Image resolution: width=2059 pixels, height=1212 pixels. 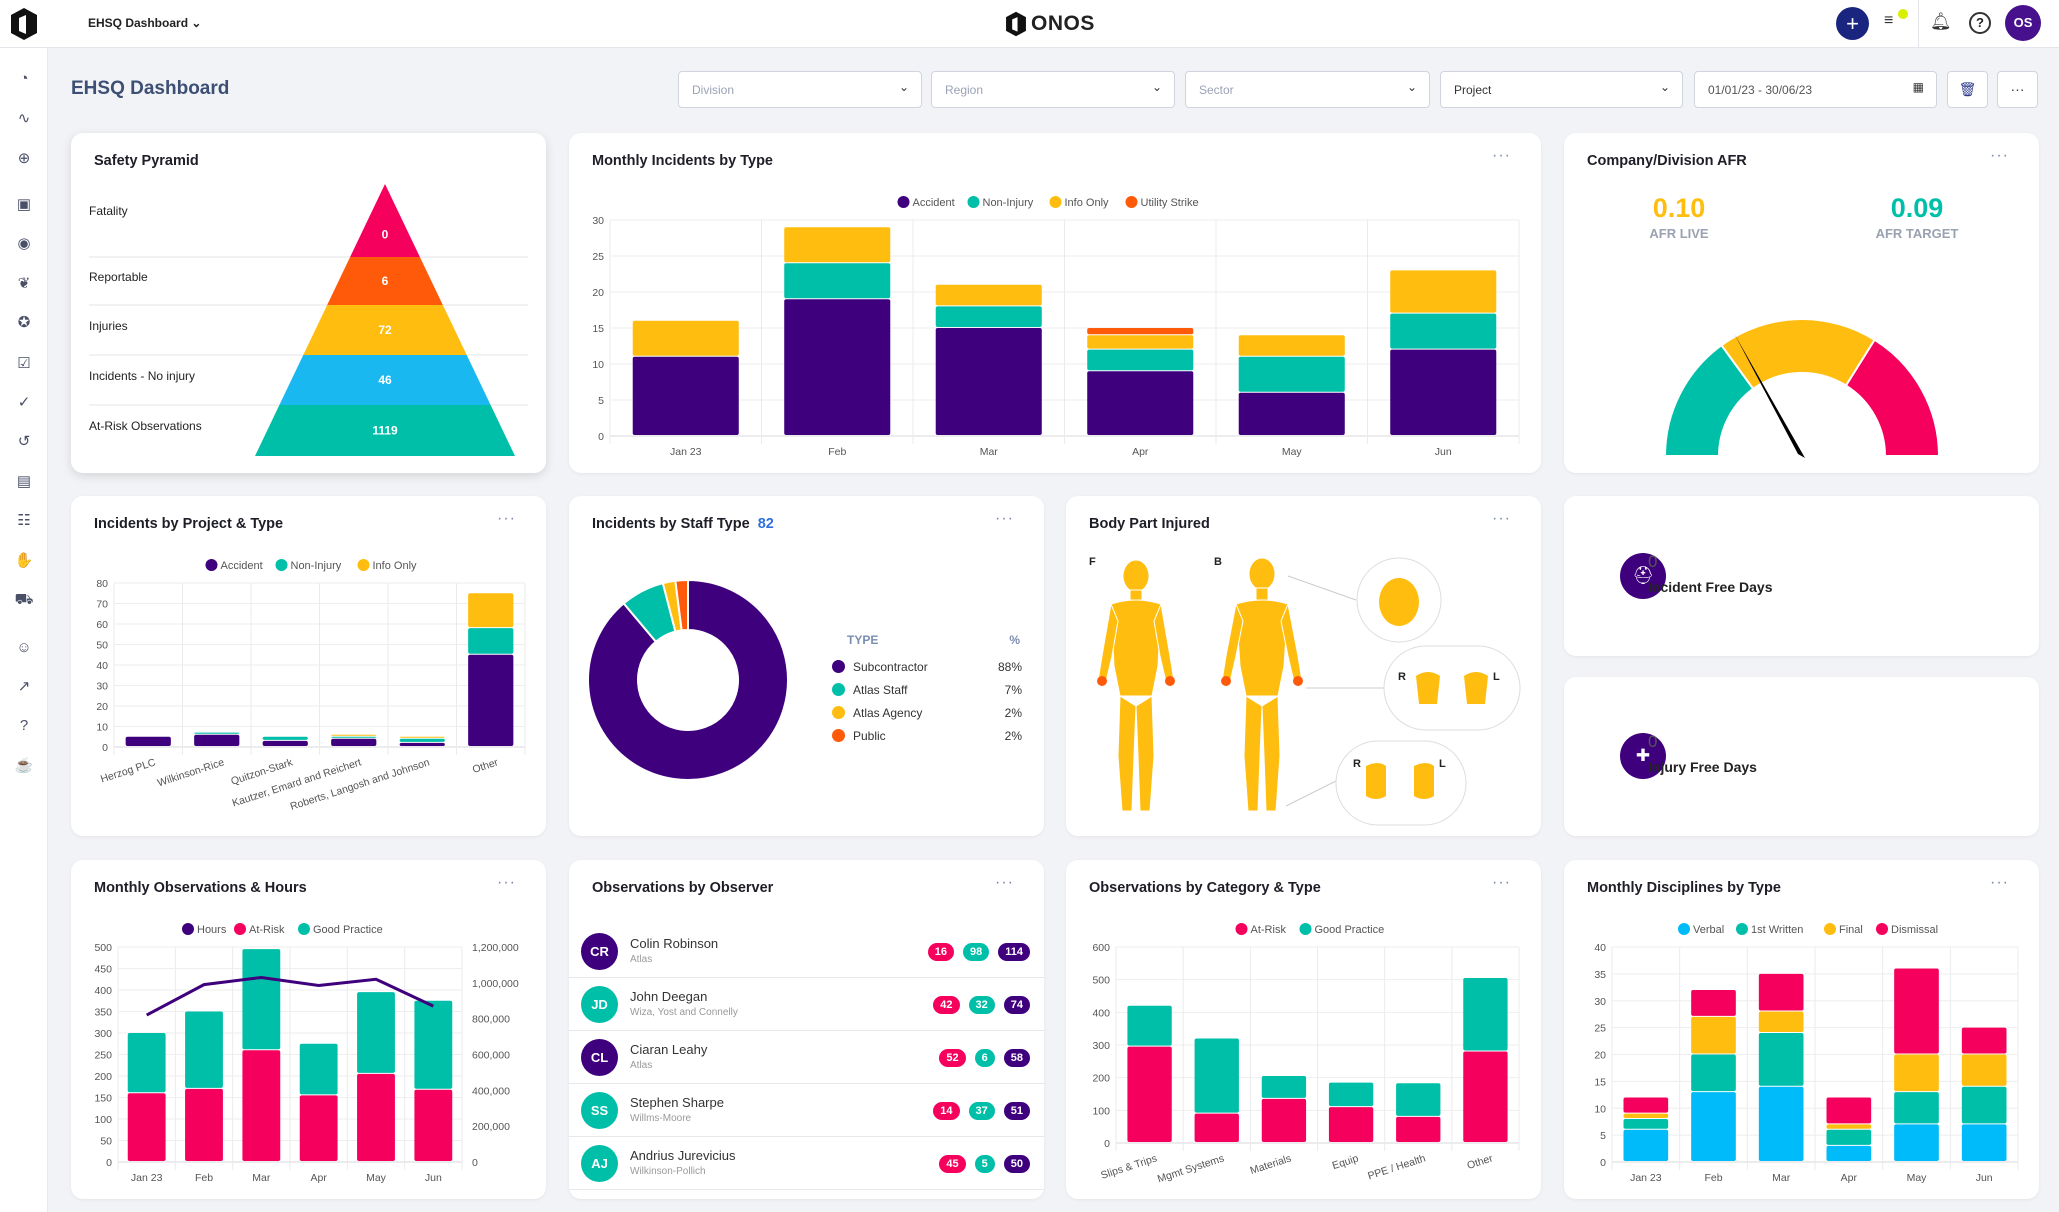 I want to click on legend-label: 1st Written, so click(x=1777, y=930).